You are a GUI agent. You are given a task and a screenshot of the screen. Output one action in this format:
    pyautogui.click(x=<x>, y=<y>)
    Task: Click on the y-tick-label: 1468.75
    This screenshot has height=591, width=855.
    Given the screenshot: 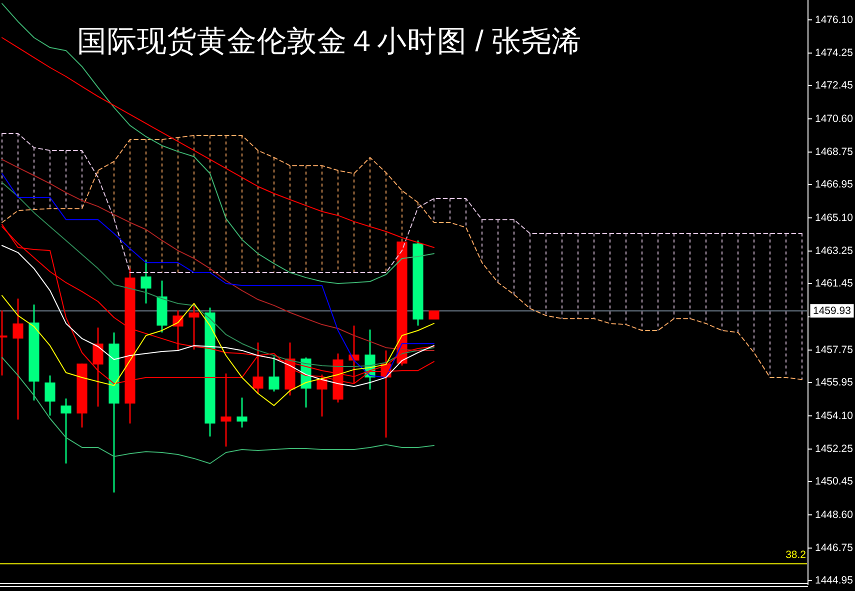 What is the action you would take?
    pyautogui.click(x=834, y=152)
    